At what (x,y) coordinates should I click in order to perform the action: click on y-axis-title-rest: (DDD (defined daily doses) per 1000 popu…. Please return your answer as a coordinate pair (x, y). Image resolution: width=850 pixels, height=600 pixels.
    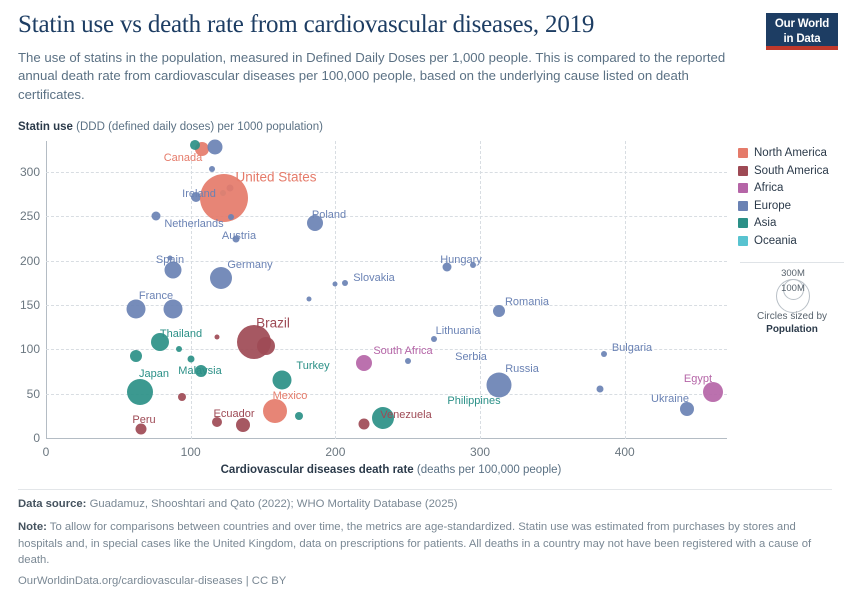
    Looking at the image, I should click on (197, 127).